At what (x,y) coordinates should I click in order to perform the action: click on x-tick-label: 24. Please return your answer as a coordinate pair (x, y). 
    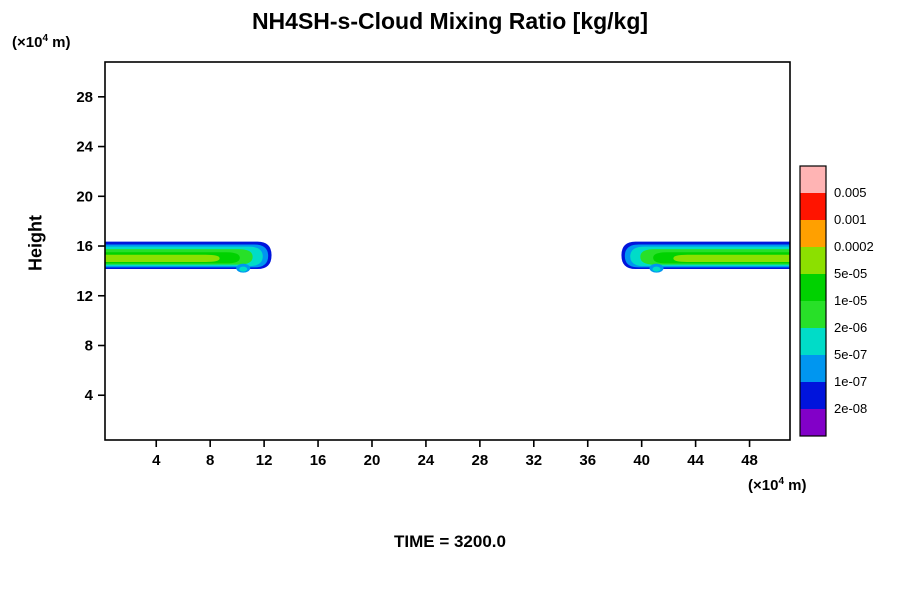
    Looking at the image, I should click on (426, 460).